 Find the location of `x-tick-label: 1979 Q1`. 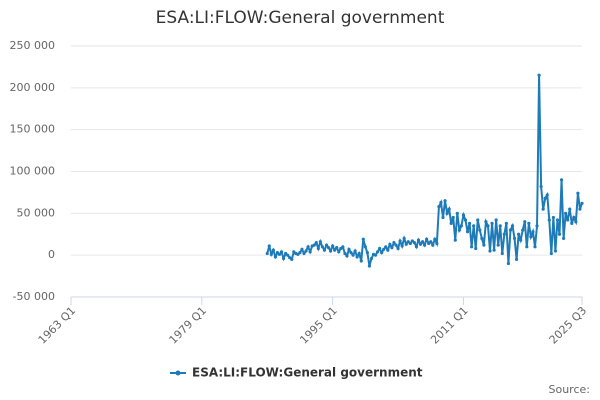

x-tick-label: 1979 Q1 is located at coordinates (188, 325).